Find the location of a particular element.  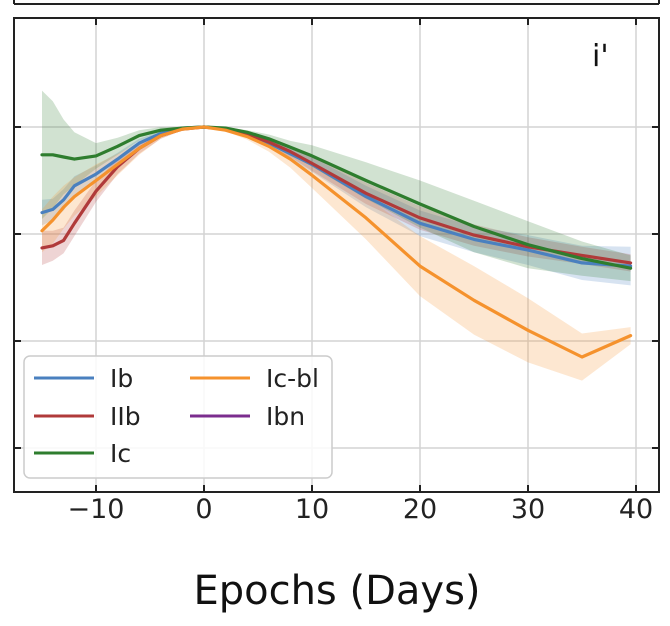

panel-label: i' is located at coordinates (600, 56).